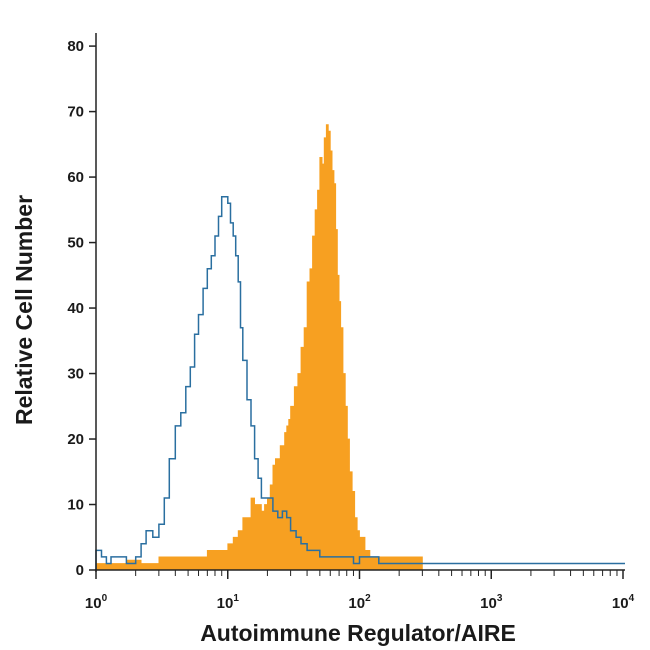 The width and height of the screenshot is (650, 650). I want to click on x-tick-label: 10⁰, so click(96, 602).